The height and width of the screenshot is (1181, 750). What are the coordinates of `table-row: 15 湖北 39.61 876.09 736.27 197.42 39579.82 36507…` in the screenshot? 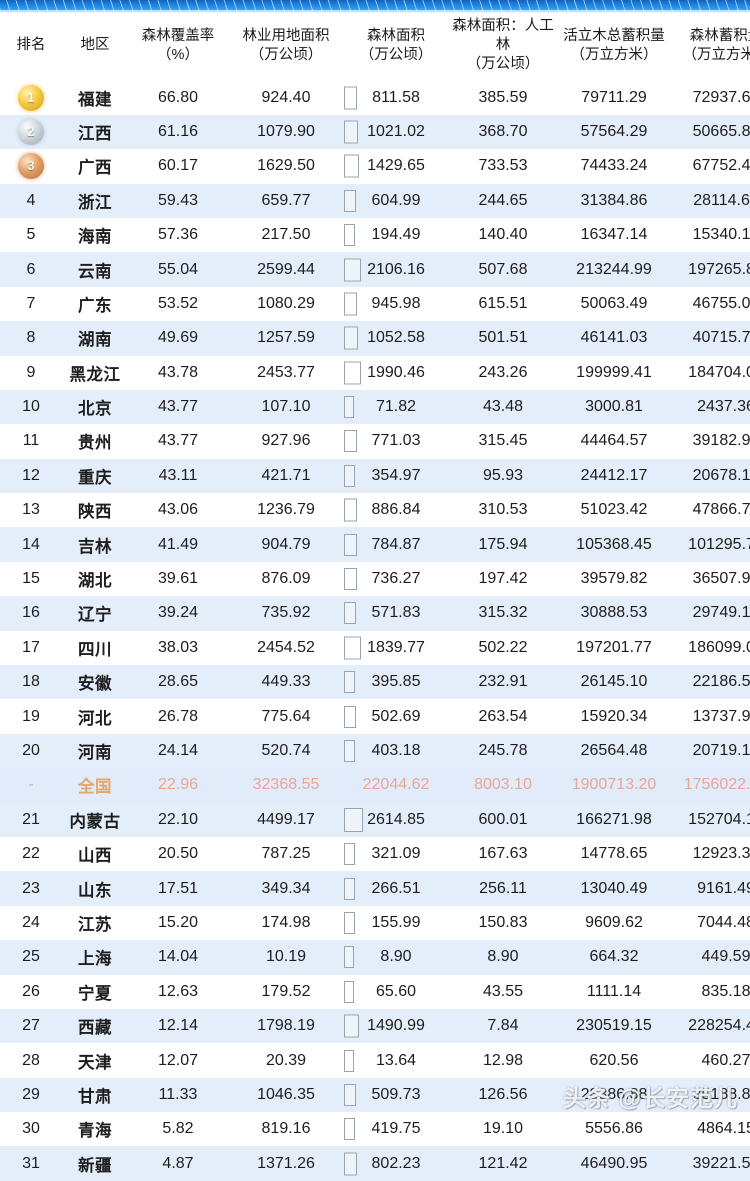 It's located at (375, 579).